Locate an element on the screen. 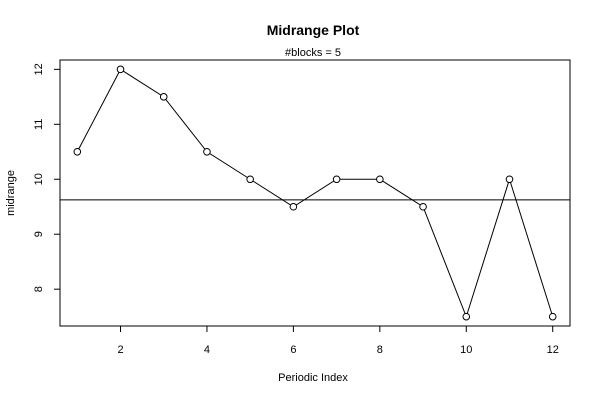 The image size is (599, 400). chart-title: Midrange Plot is located at coordinates (313, 30).